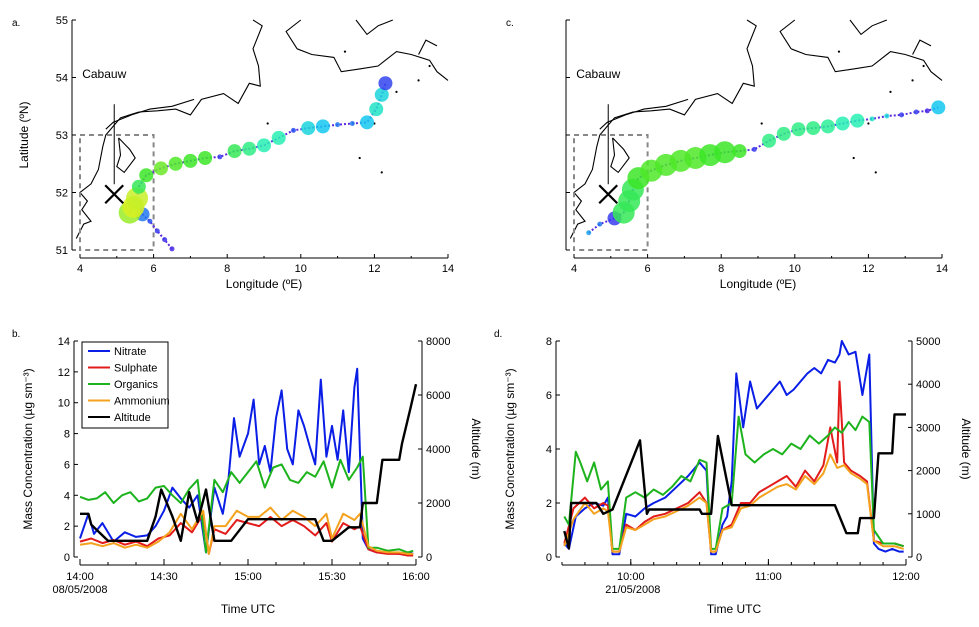 This screenshot has width=979, height=627. Describe the element at coordinates (928, 342) in the screenshot. I see `y2-tick-label-5000: 5000` at that location.